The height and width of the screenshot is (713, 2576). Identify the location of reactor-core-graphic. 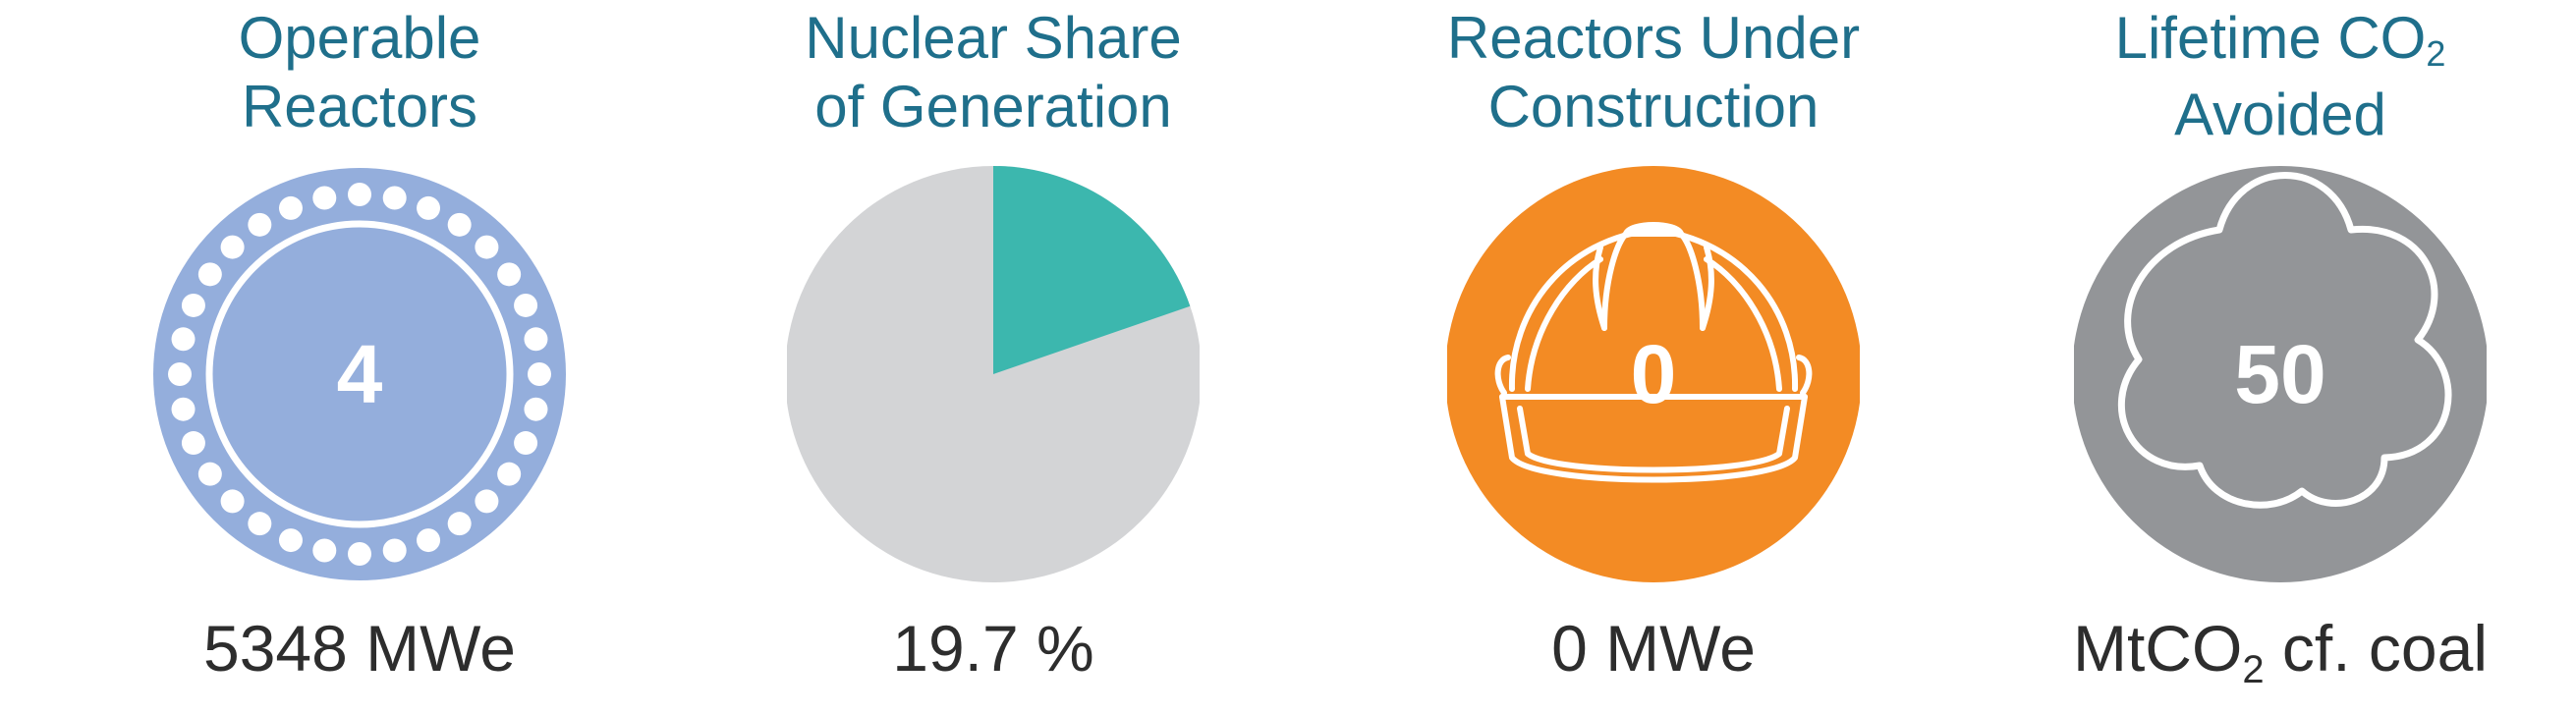
(359, 374).